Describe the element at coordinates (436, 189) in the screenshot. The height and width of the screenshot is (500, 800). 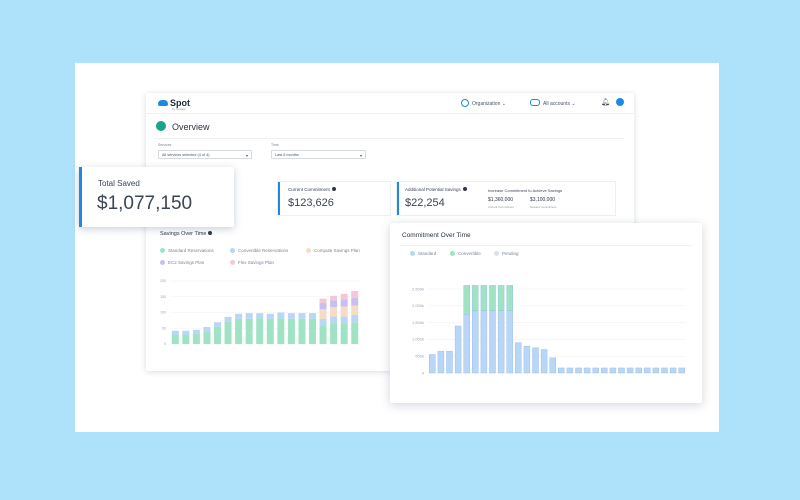
I see `additional-savings-label: Additional Potential Savings` at that location.